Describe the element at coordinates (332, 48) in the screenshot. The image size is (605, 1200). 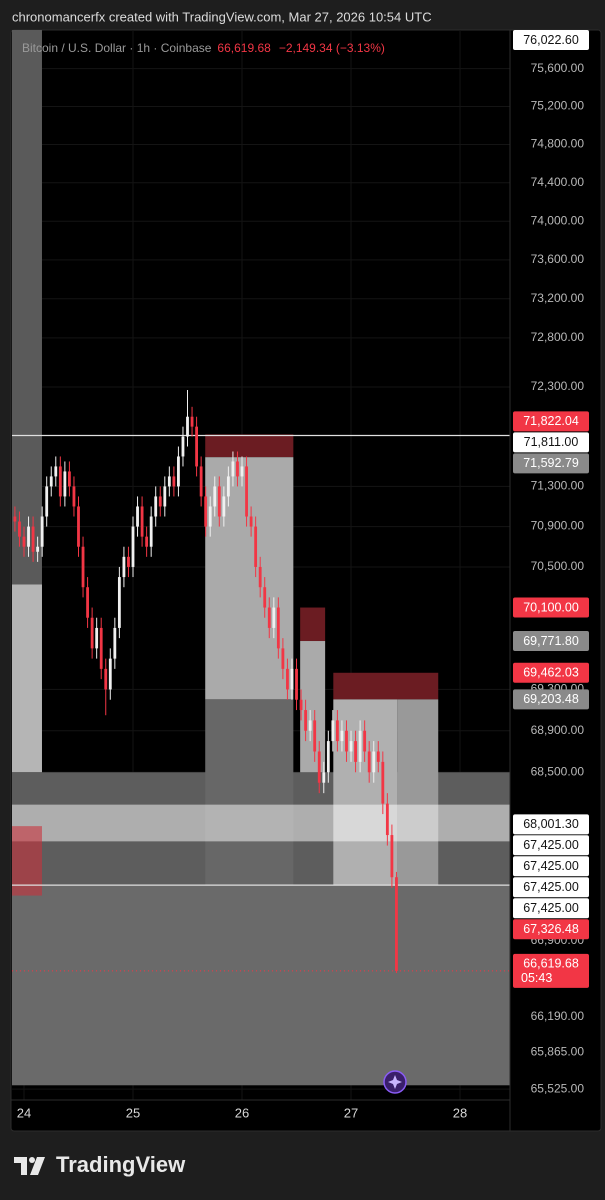
I see `price-change: −2,149.34 (−3.13%)` at that location.